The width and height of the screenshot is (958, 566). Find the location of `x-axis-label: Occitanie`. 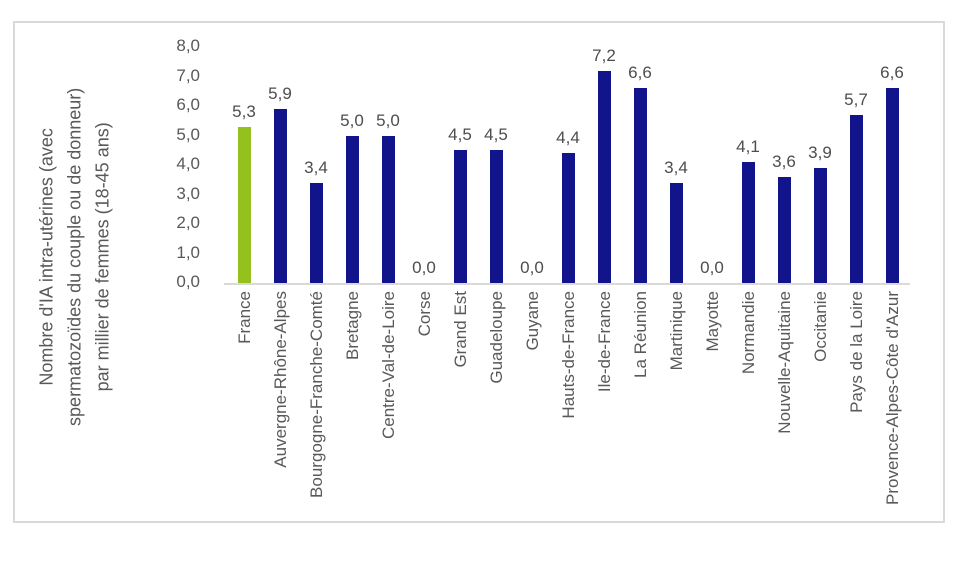

x-axis-label: Occitanie is located at coordinates (820, 326).